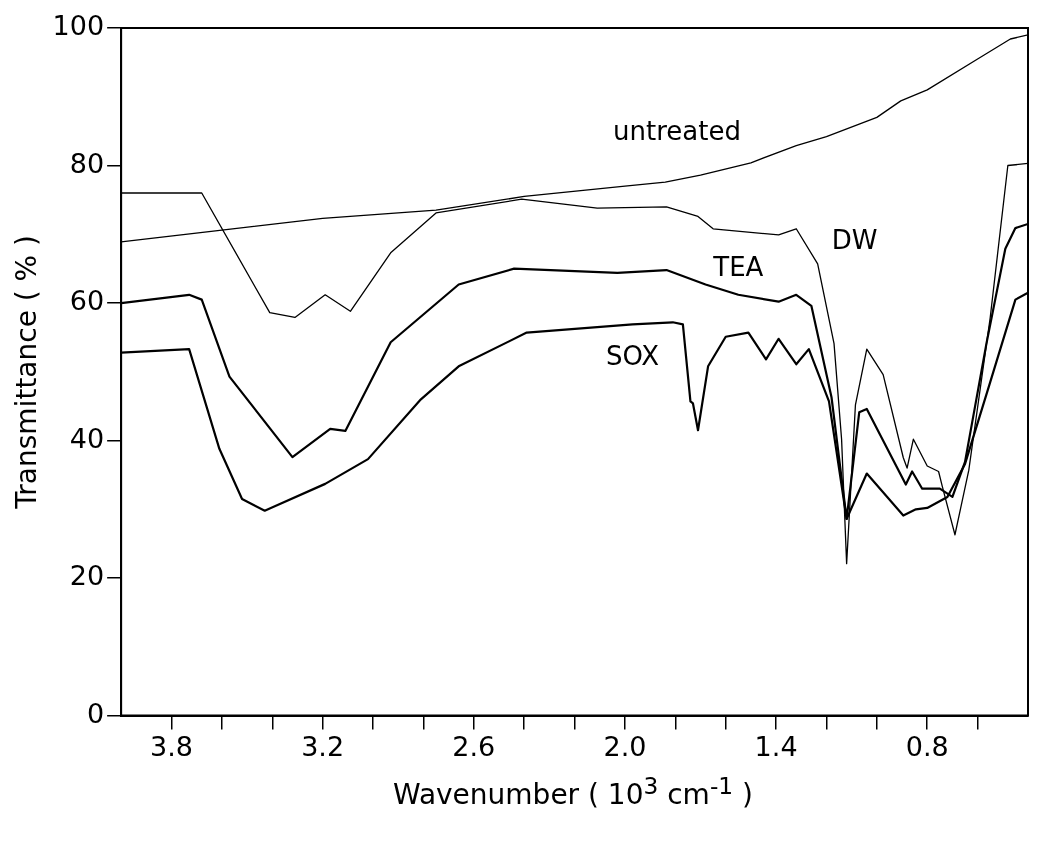 The image size is (1064, 843). I want to click on y-tick-label: 40, so click(87, 438).